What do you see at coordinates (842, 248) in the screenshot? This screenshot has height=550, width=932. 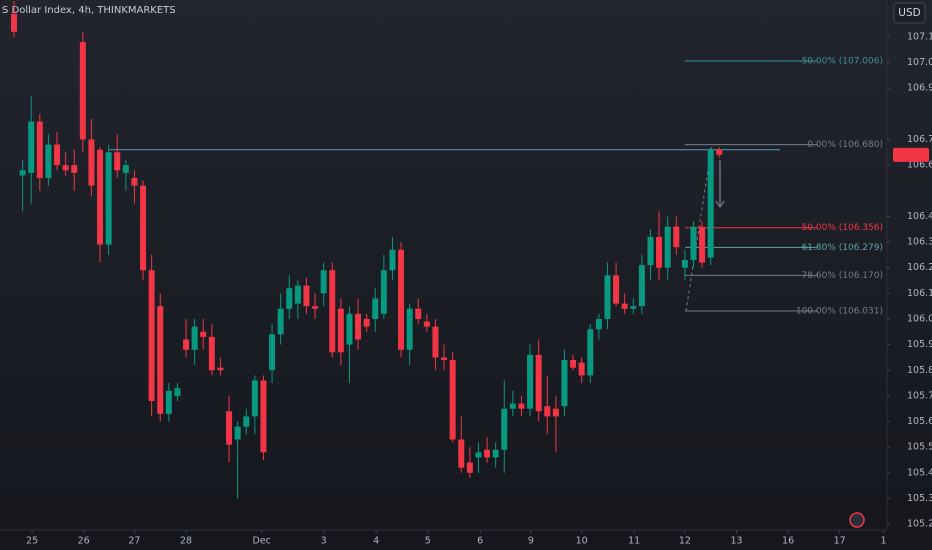 I see `fib-label: 61.80% (106.279)` at bounding box center [842, 248].